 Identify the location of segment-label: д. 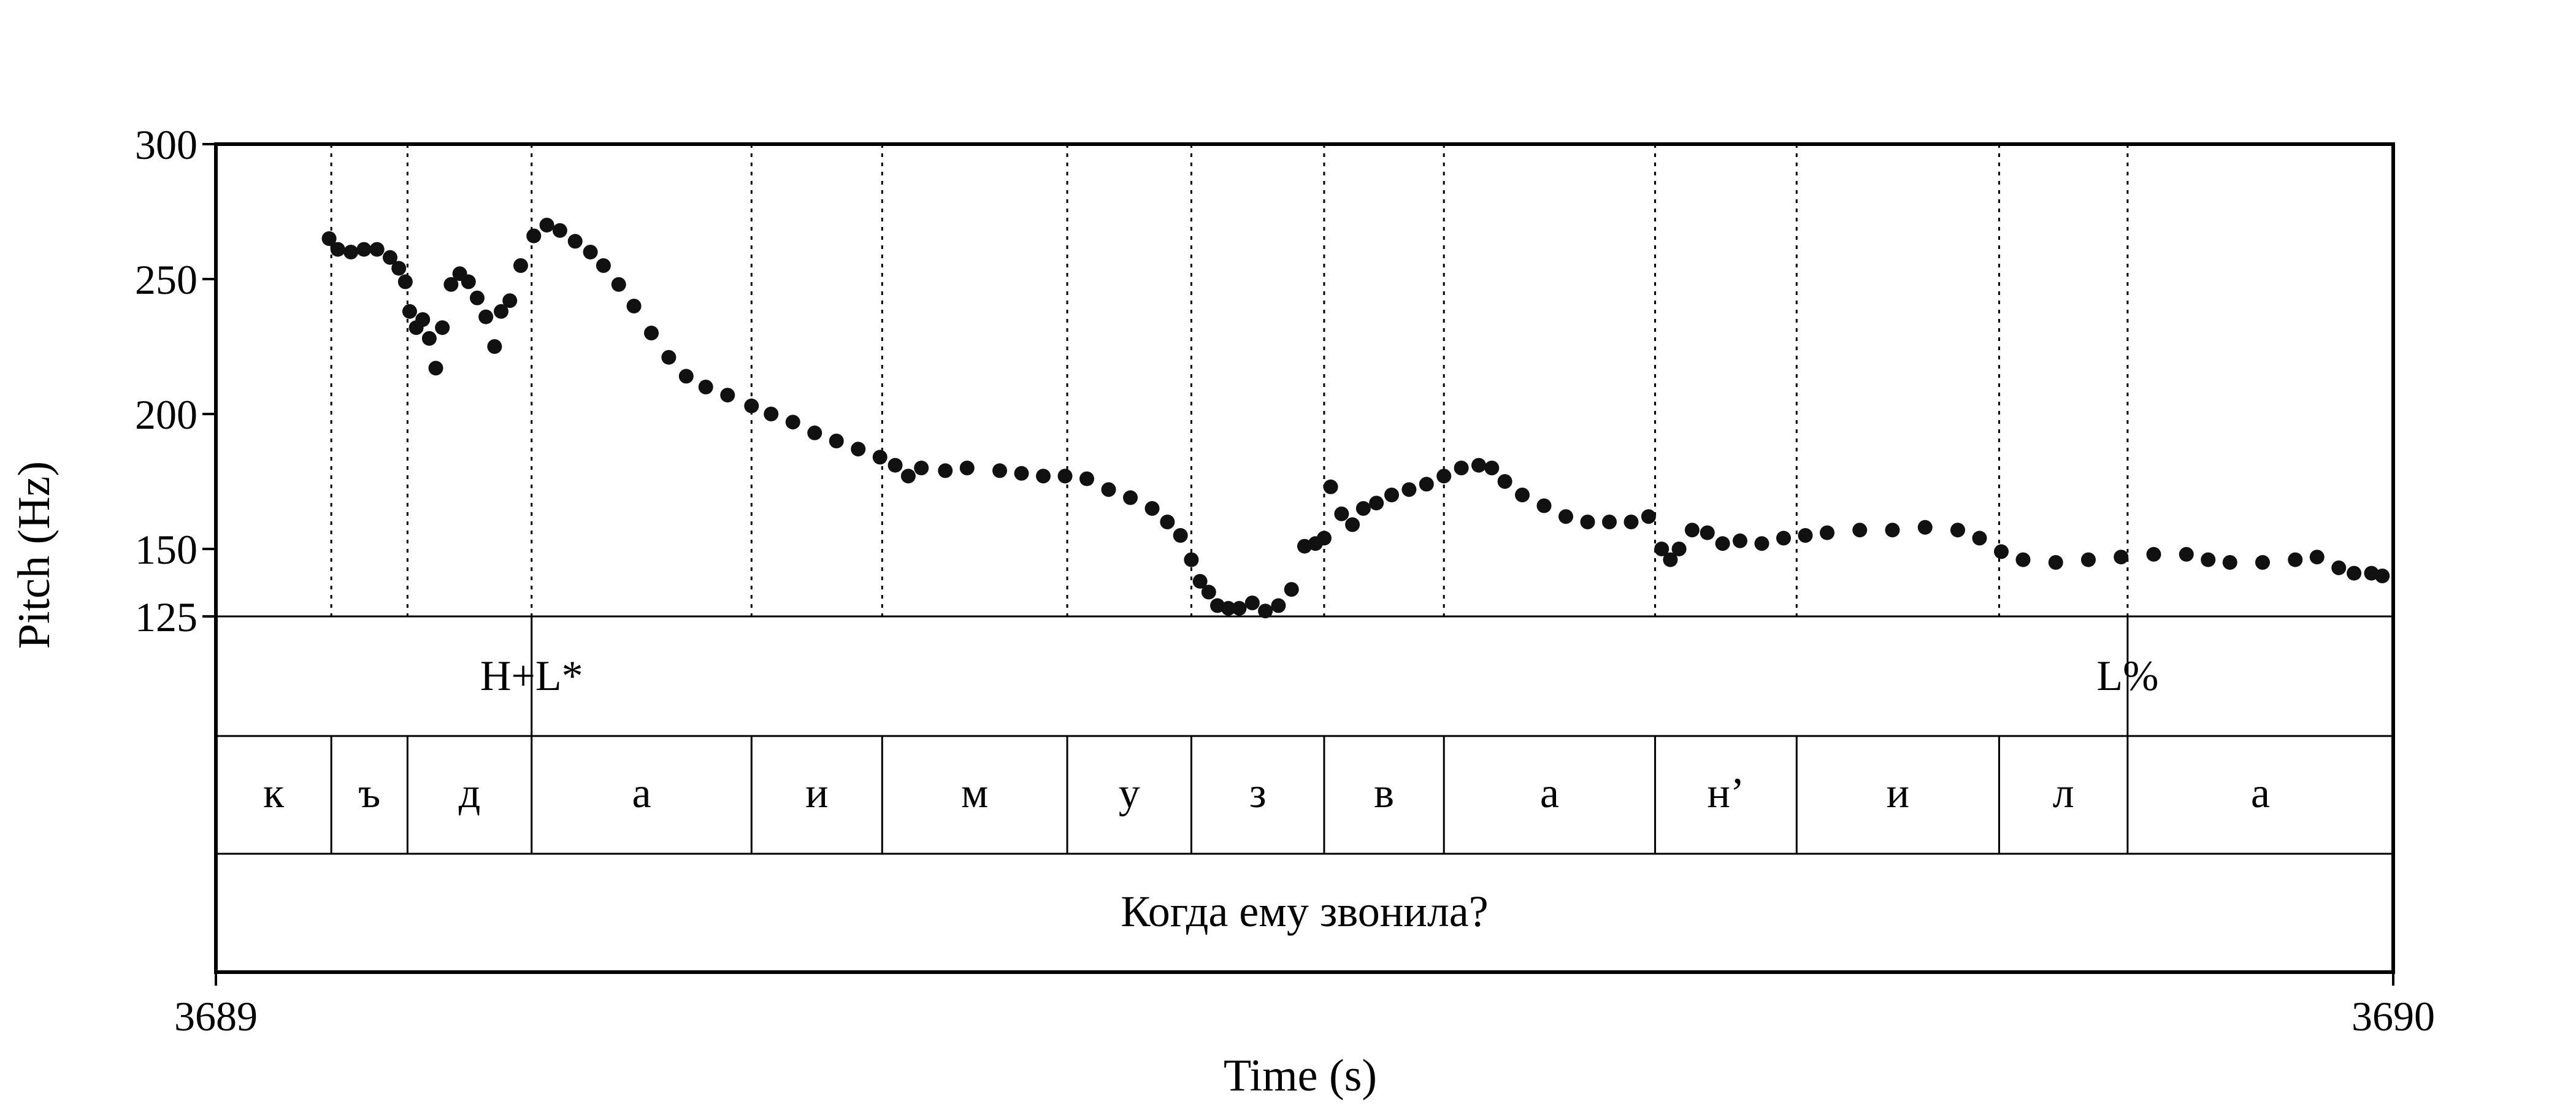
(470, 793).